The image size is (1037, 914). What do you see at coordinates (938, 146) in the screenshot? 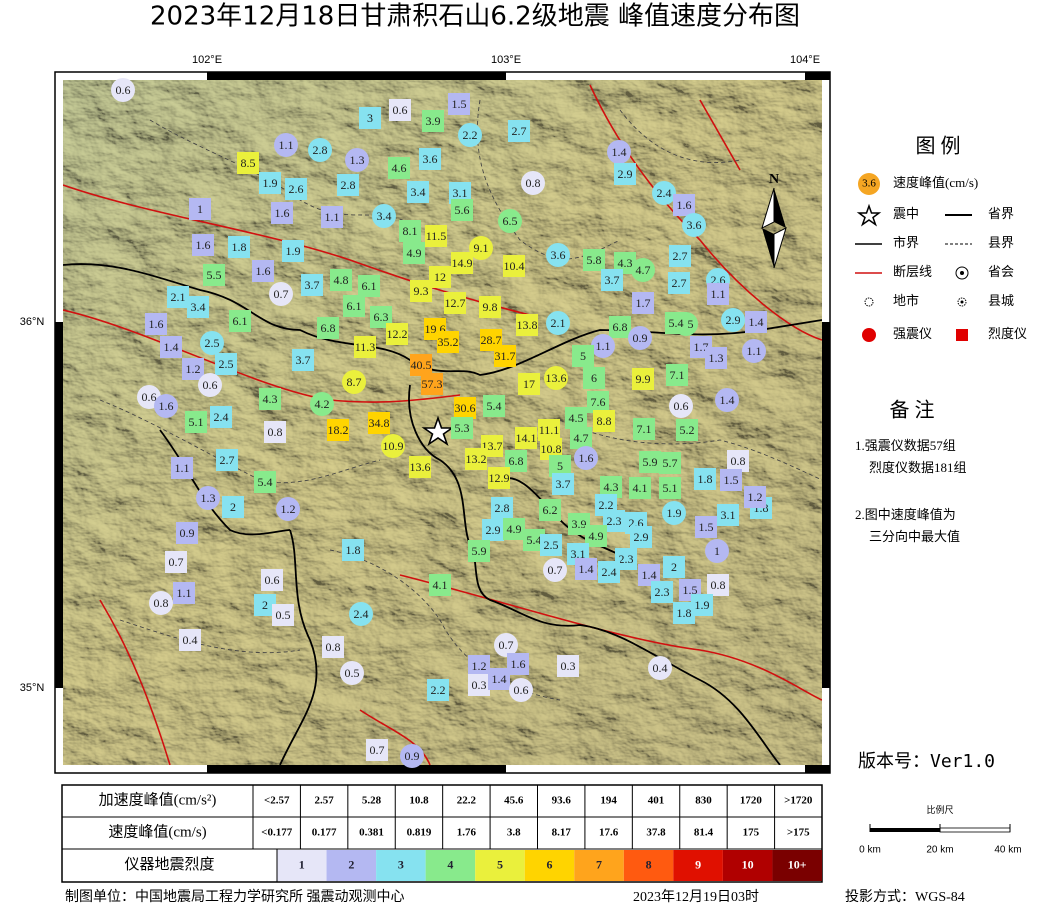
I see `legend-title: 图 例` at bounding box center [938, 146].